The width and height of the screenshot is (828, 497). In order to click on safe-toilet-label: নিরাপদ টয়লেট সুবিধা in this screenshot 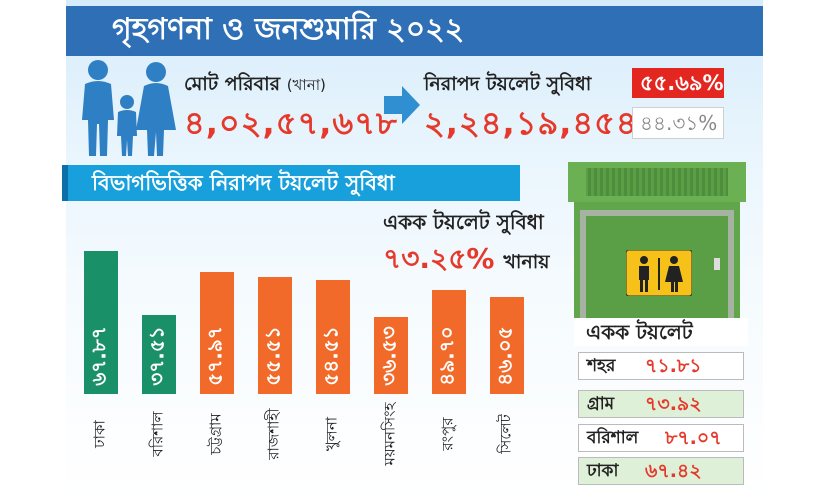, I will do `click(508, 84)`.